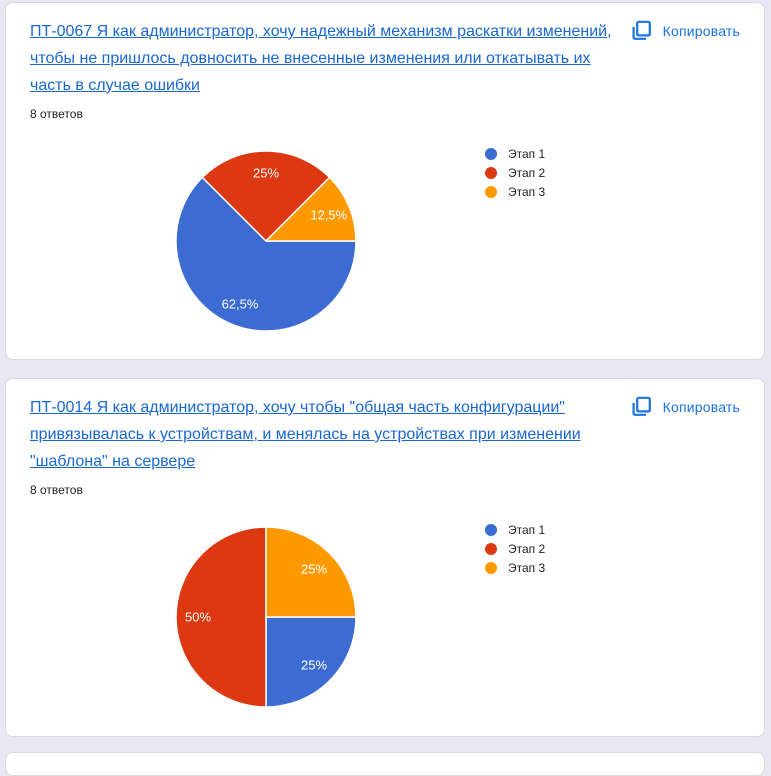 This screenshot has width=771, height=776. Describe the element at coordinates (240, 303) in the screenshot. I see `pie-slice-label: 62,5%` at that location.